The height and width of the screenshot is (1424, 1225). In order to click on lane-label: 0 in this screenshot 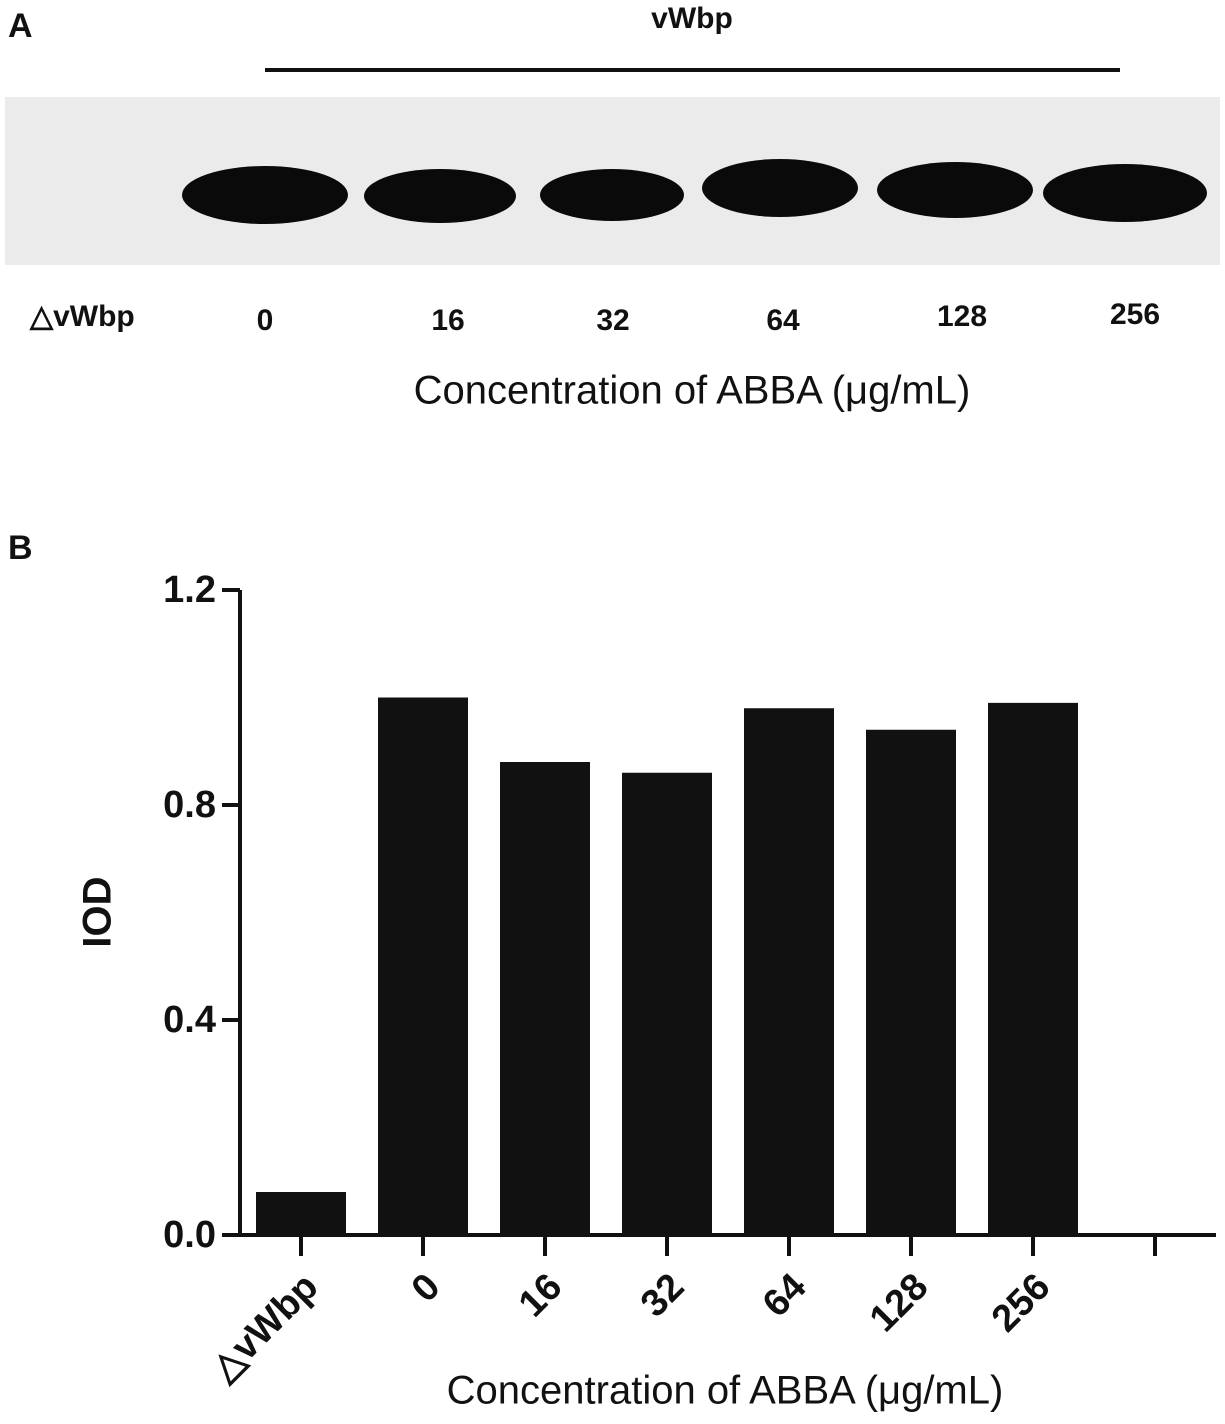, I will do `click(265, 320)`.